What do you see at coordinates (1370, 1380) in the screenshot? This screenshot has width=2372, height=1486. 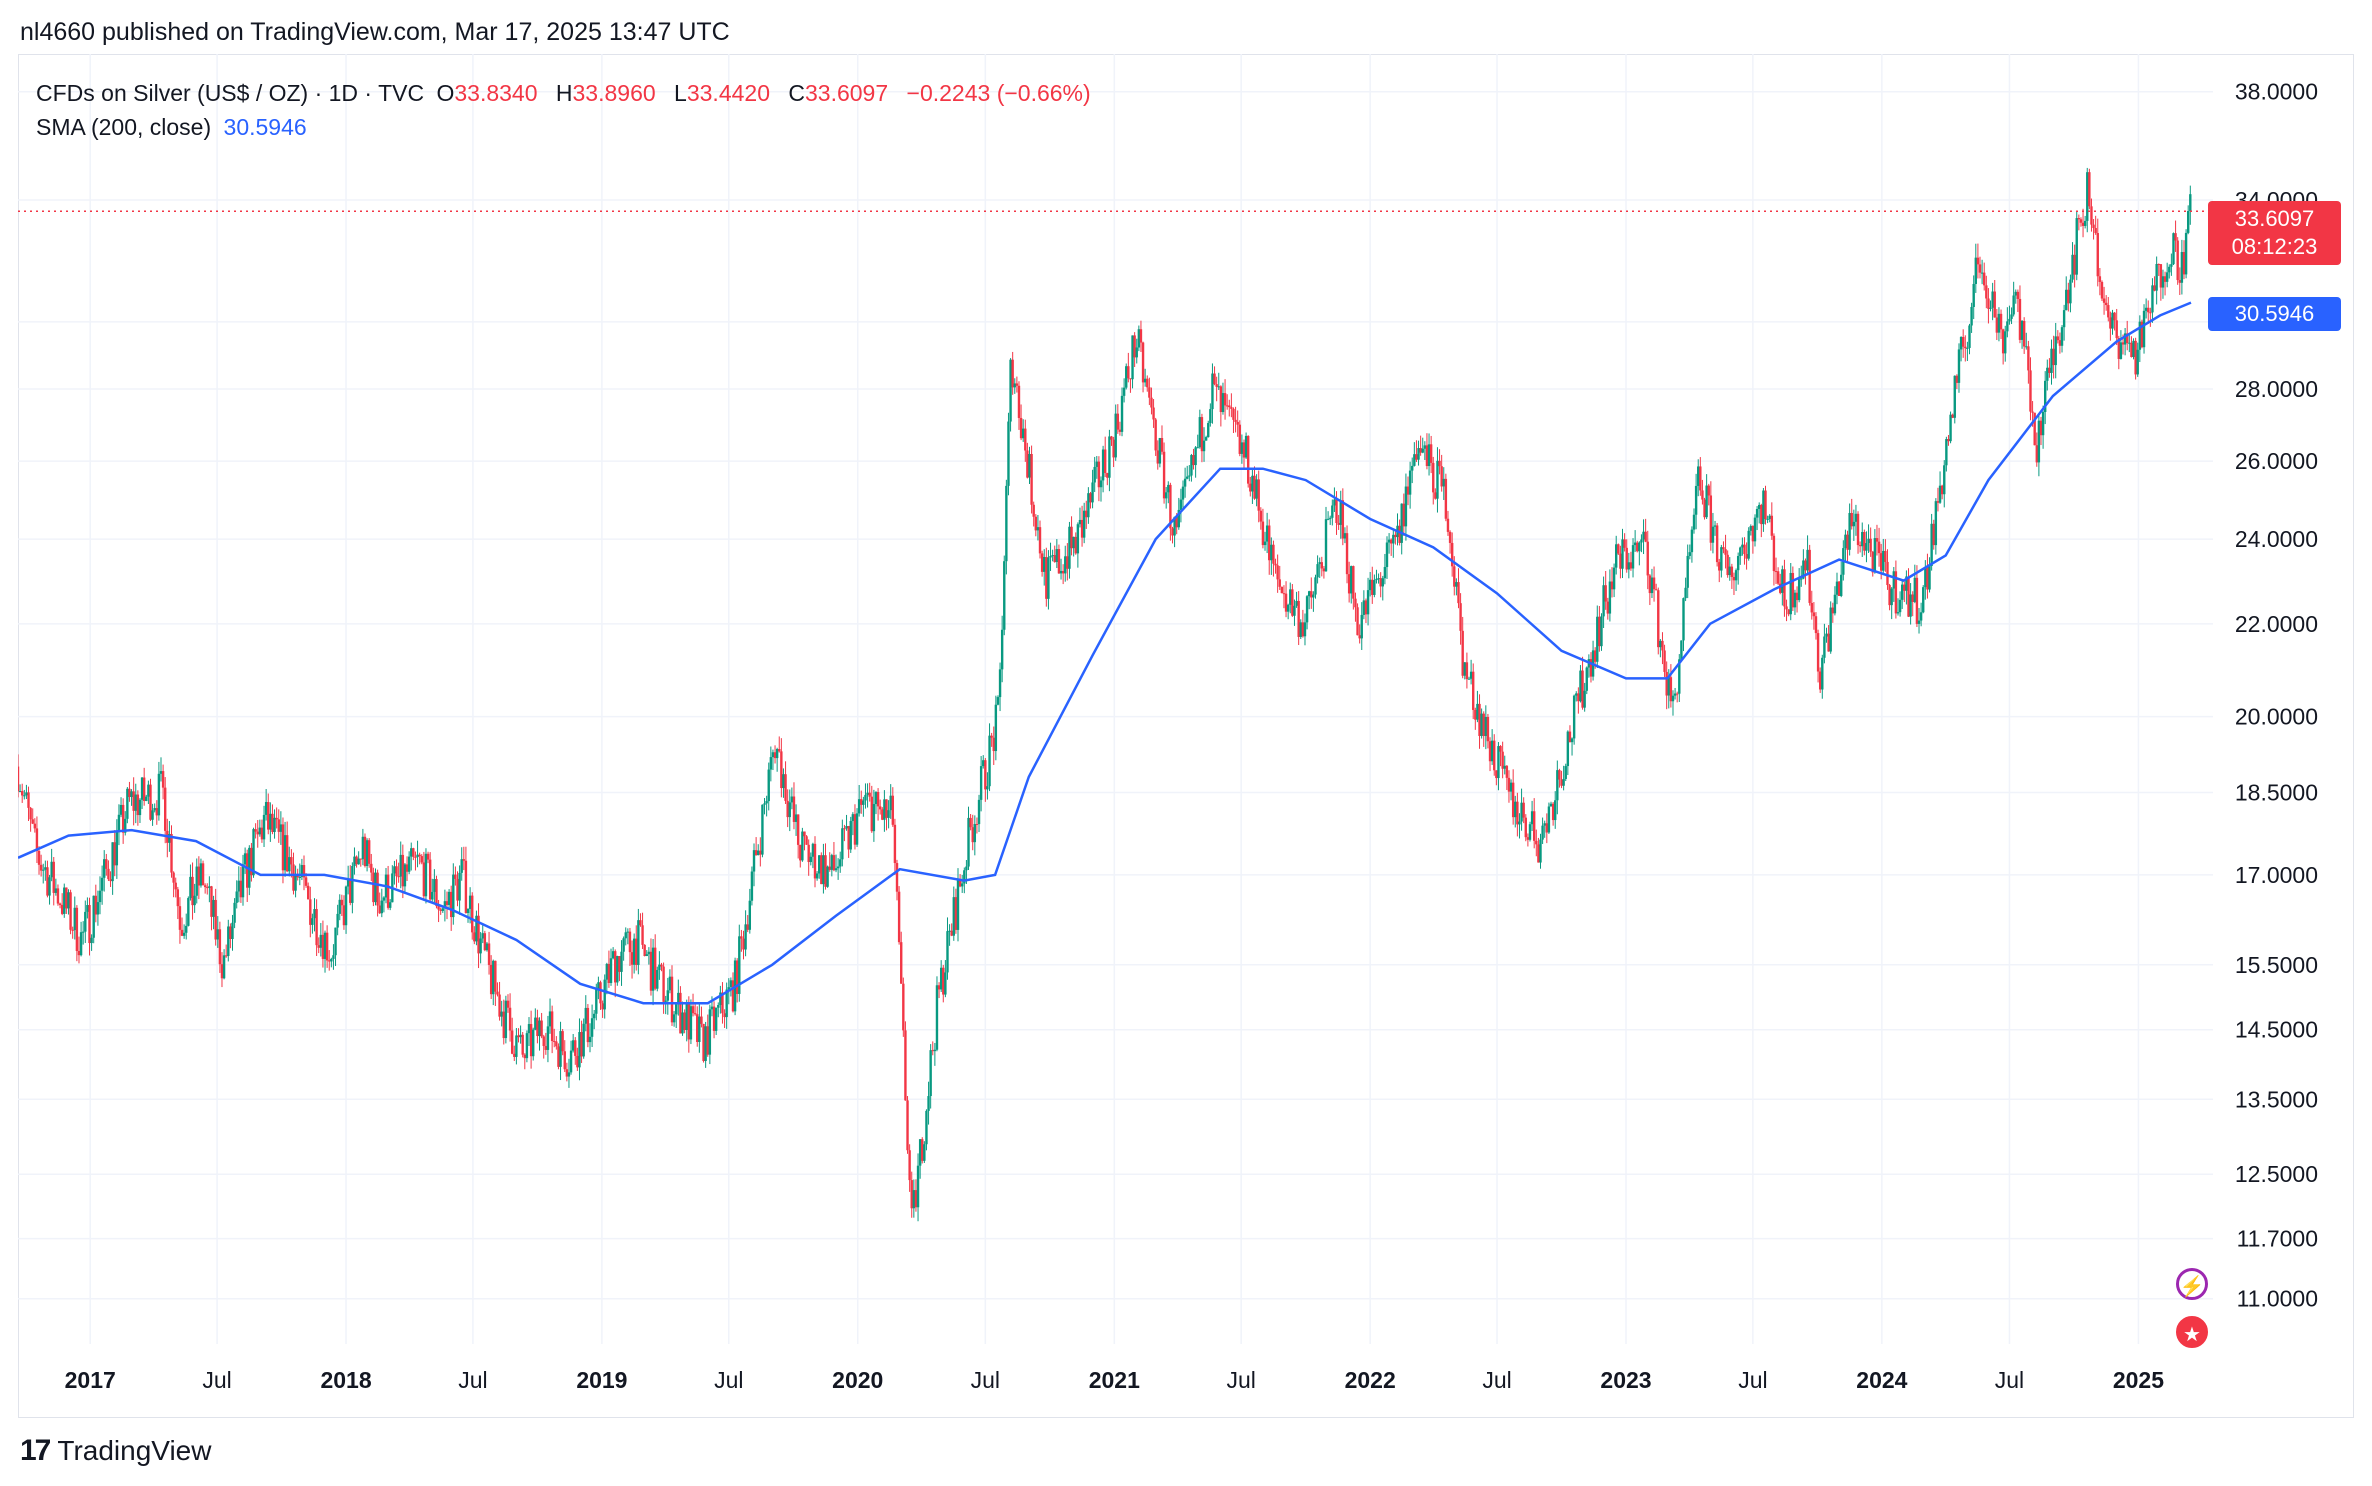 I see `x-tick-label: 2022` at bounding box center [1370, 1380].